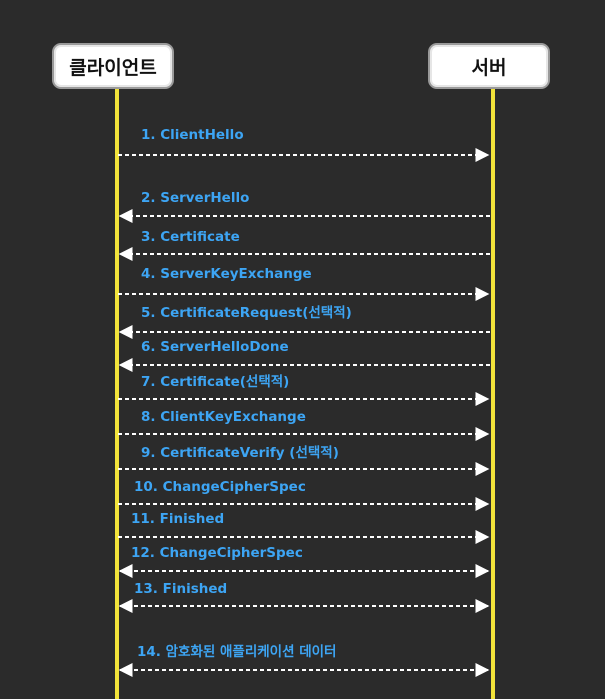 This screenshot has height=699, width=605. I want to click on server-participant-label: 서버, so click(489, 67).